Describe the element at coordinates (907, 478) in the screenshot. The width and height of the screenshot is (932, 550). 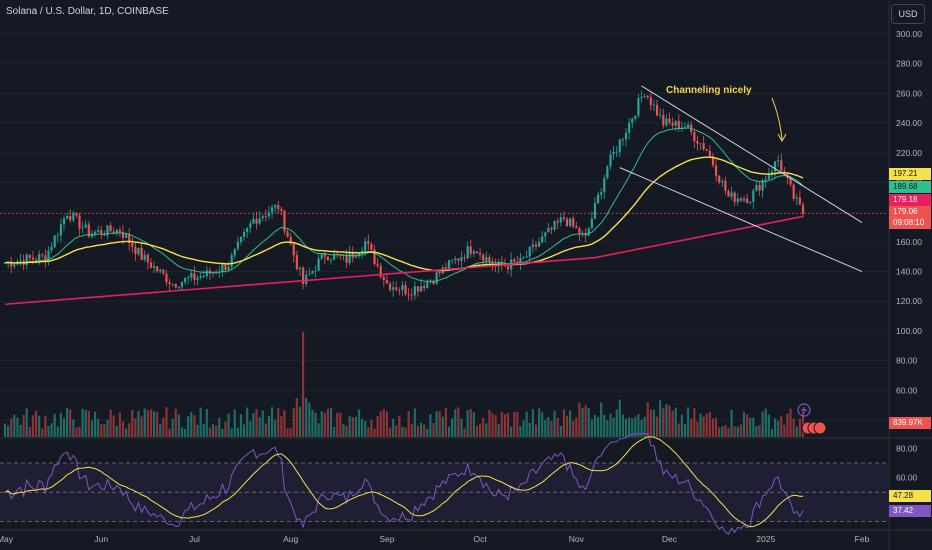
I see `rsi-tick-label: 60.00` at that location.